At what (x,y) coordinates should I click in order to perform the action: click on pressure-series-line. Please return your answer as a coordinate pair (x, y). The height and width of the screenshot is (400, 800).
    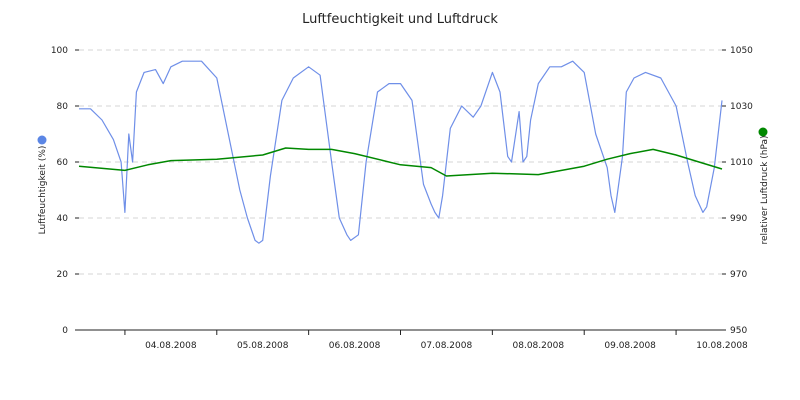
    Looking at the image, I should click on (400, 162).